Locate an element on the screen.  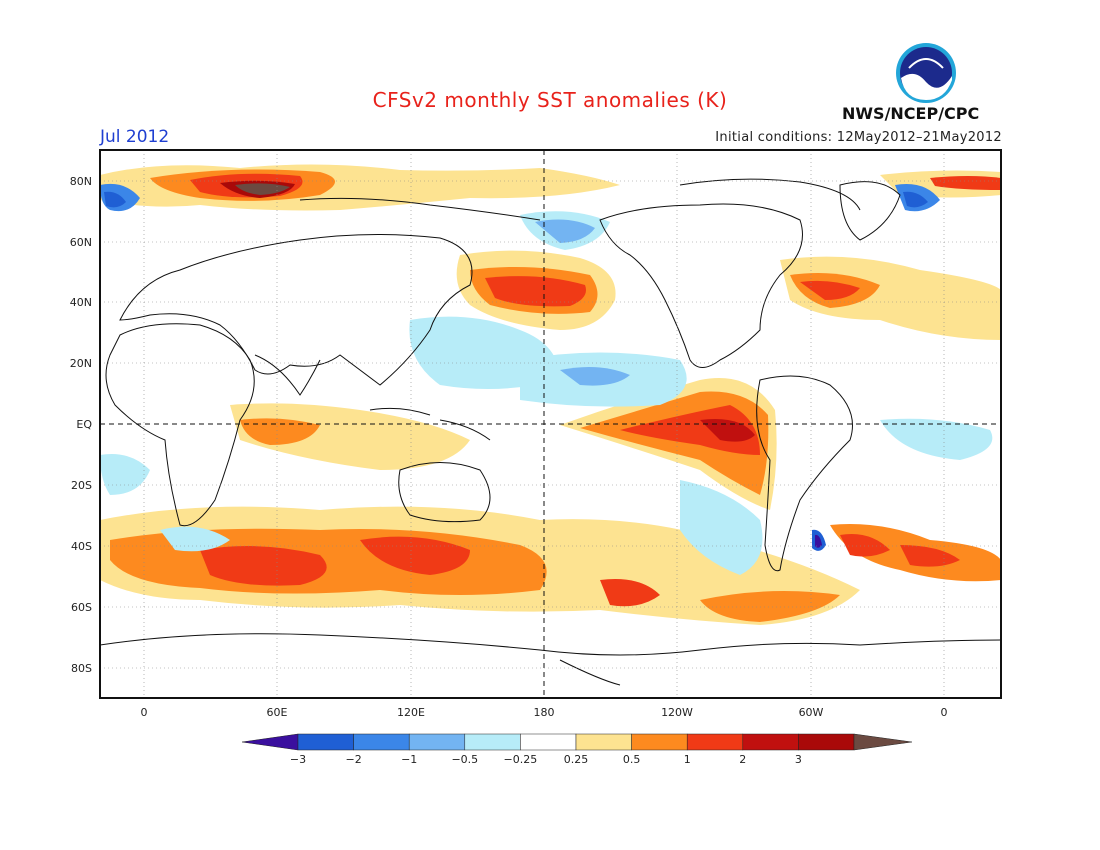
lon-label: 60E is located at coordinates (277, 712).